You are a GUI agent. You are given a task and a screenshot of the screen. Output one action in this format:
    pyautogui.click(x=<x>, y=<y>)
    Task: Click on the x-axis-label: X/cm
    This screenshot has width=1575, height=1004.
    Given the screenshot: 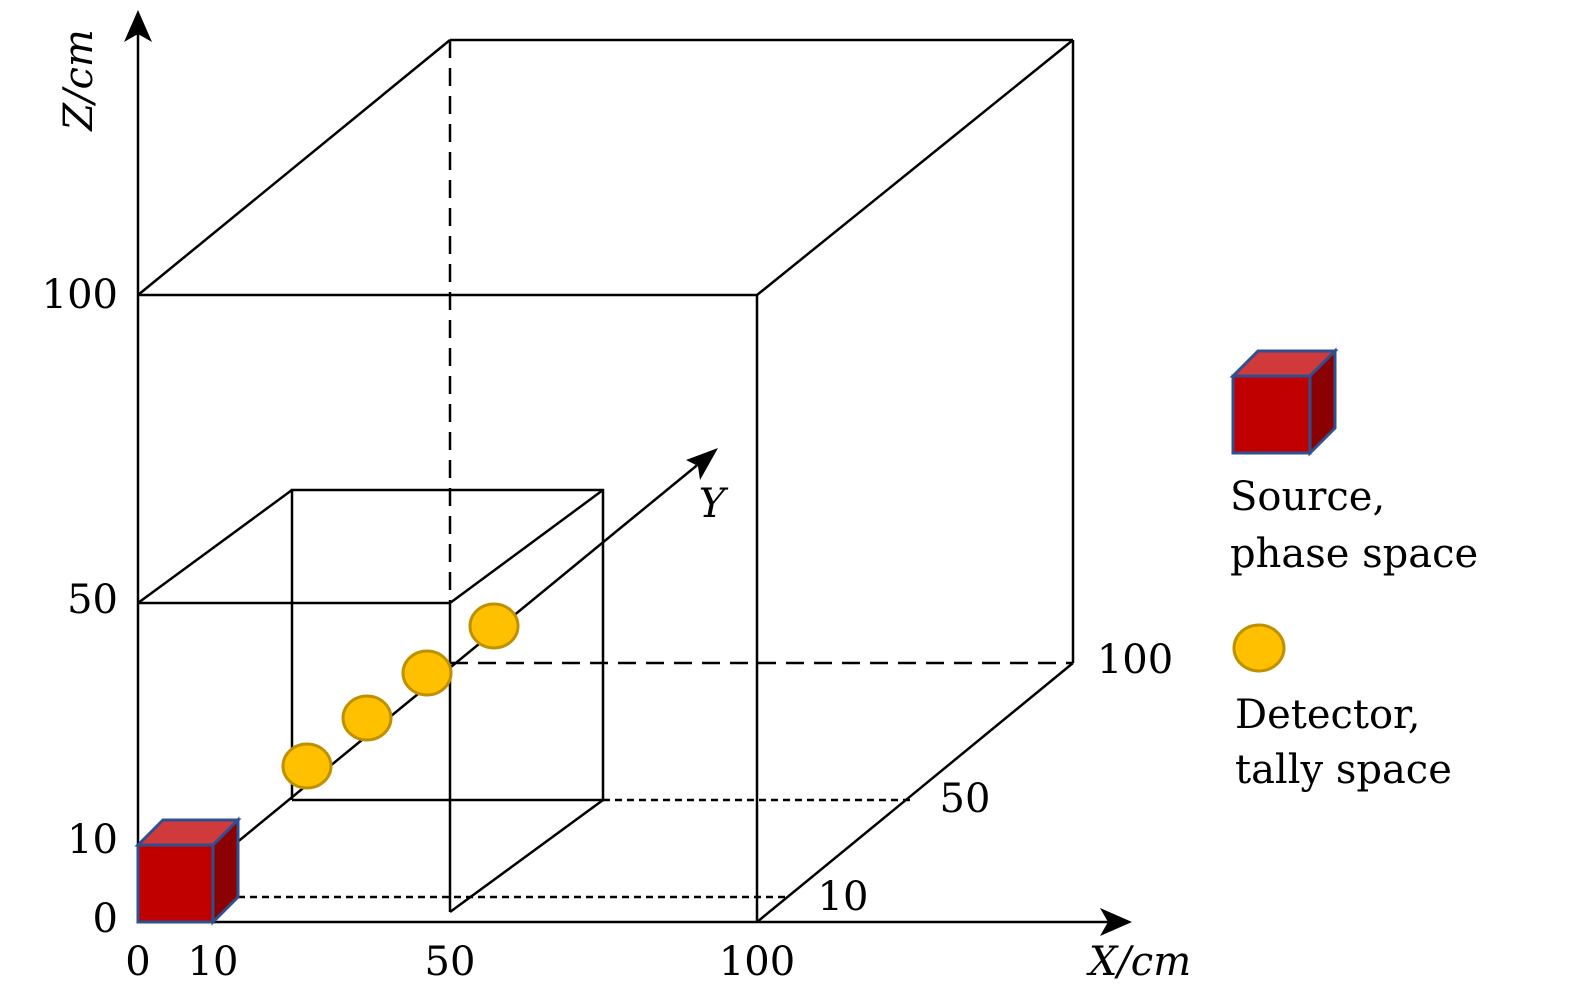 What is the action you would take?
    pyautogui.click(x=1138, y=962)
    